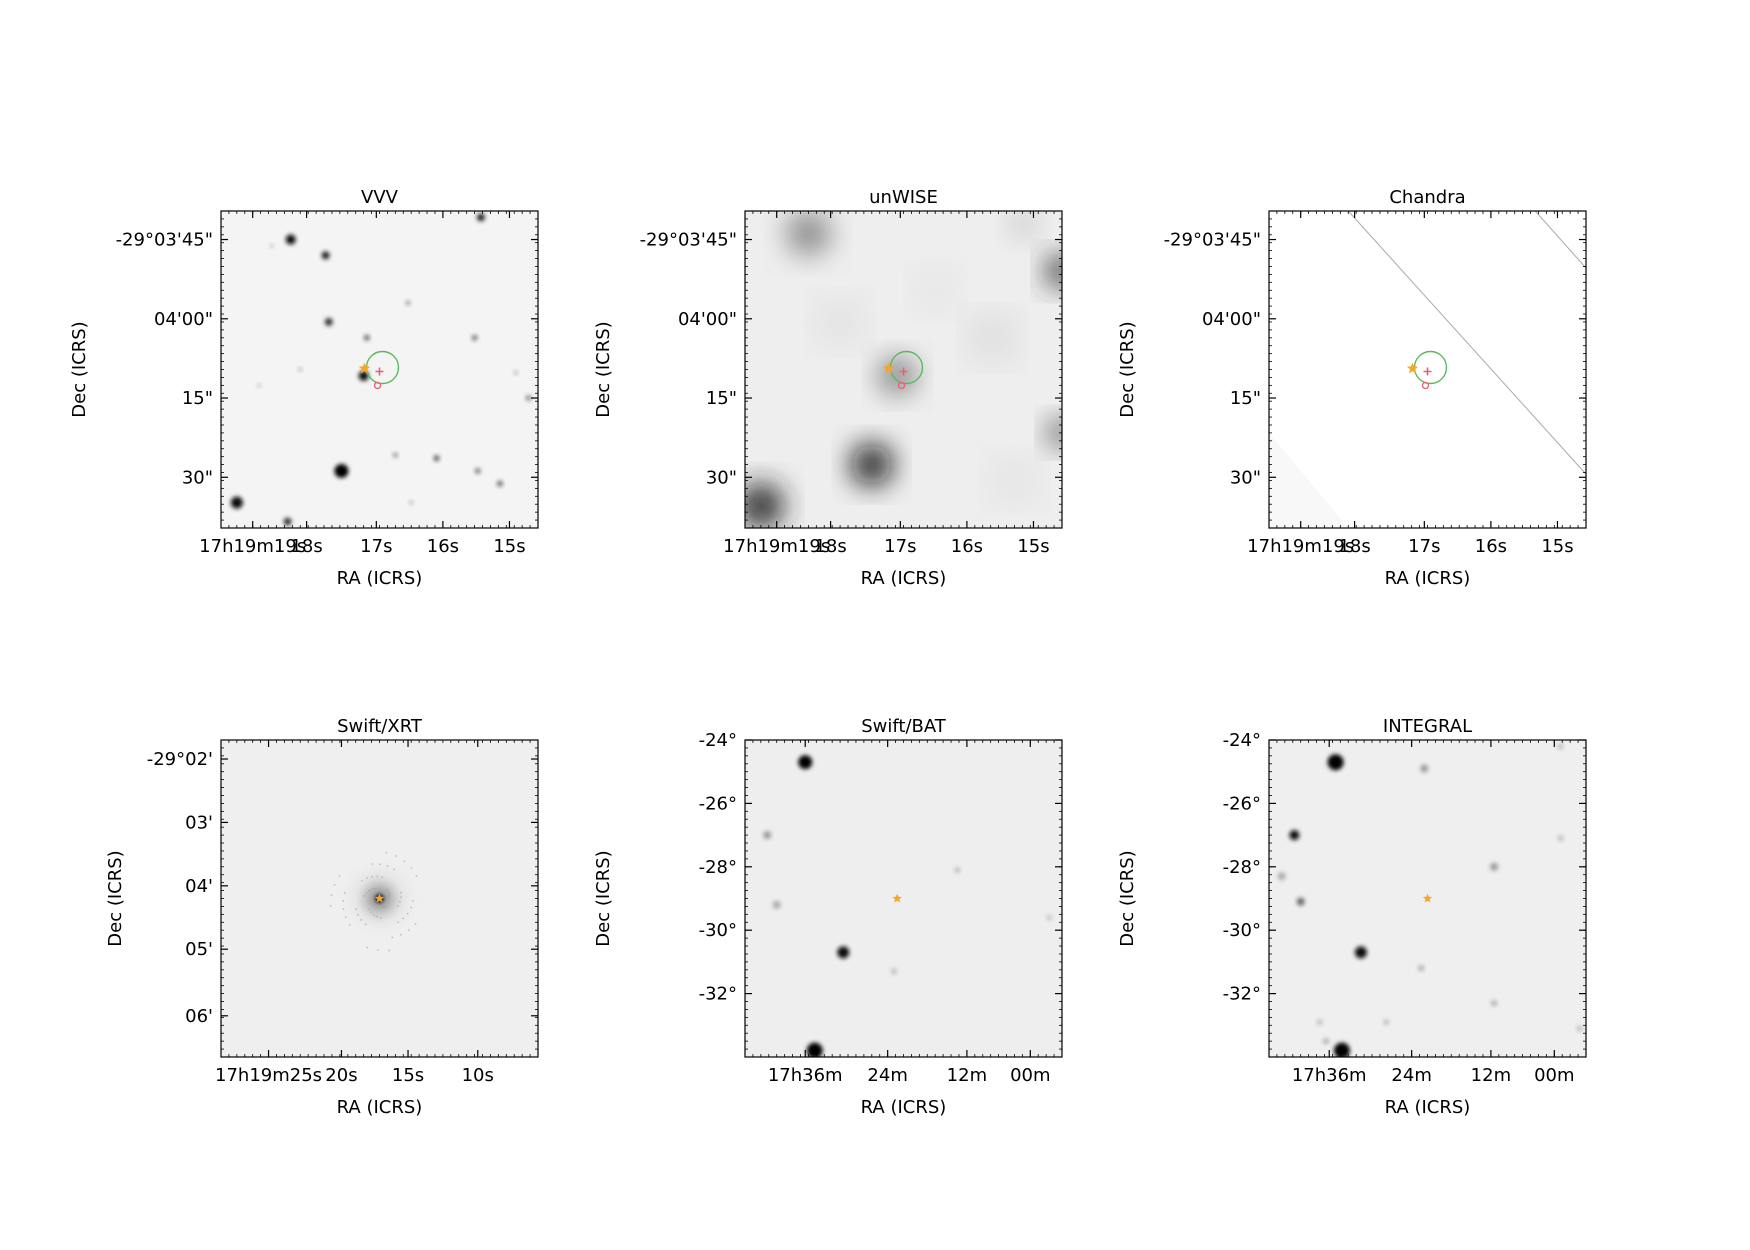 This screenshot has width=1750, height=1250. Describe the element at coordinates (887, 1075) in the screenshot. I see `x-tick-label: 24m` at that location.